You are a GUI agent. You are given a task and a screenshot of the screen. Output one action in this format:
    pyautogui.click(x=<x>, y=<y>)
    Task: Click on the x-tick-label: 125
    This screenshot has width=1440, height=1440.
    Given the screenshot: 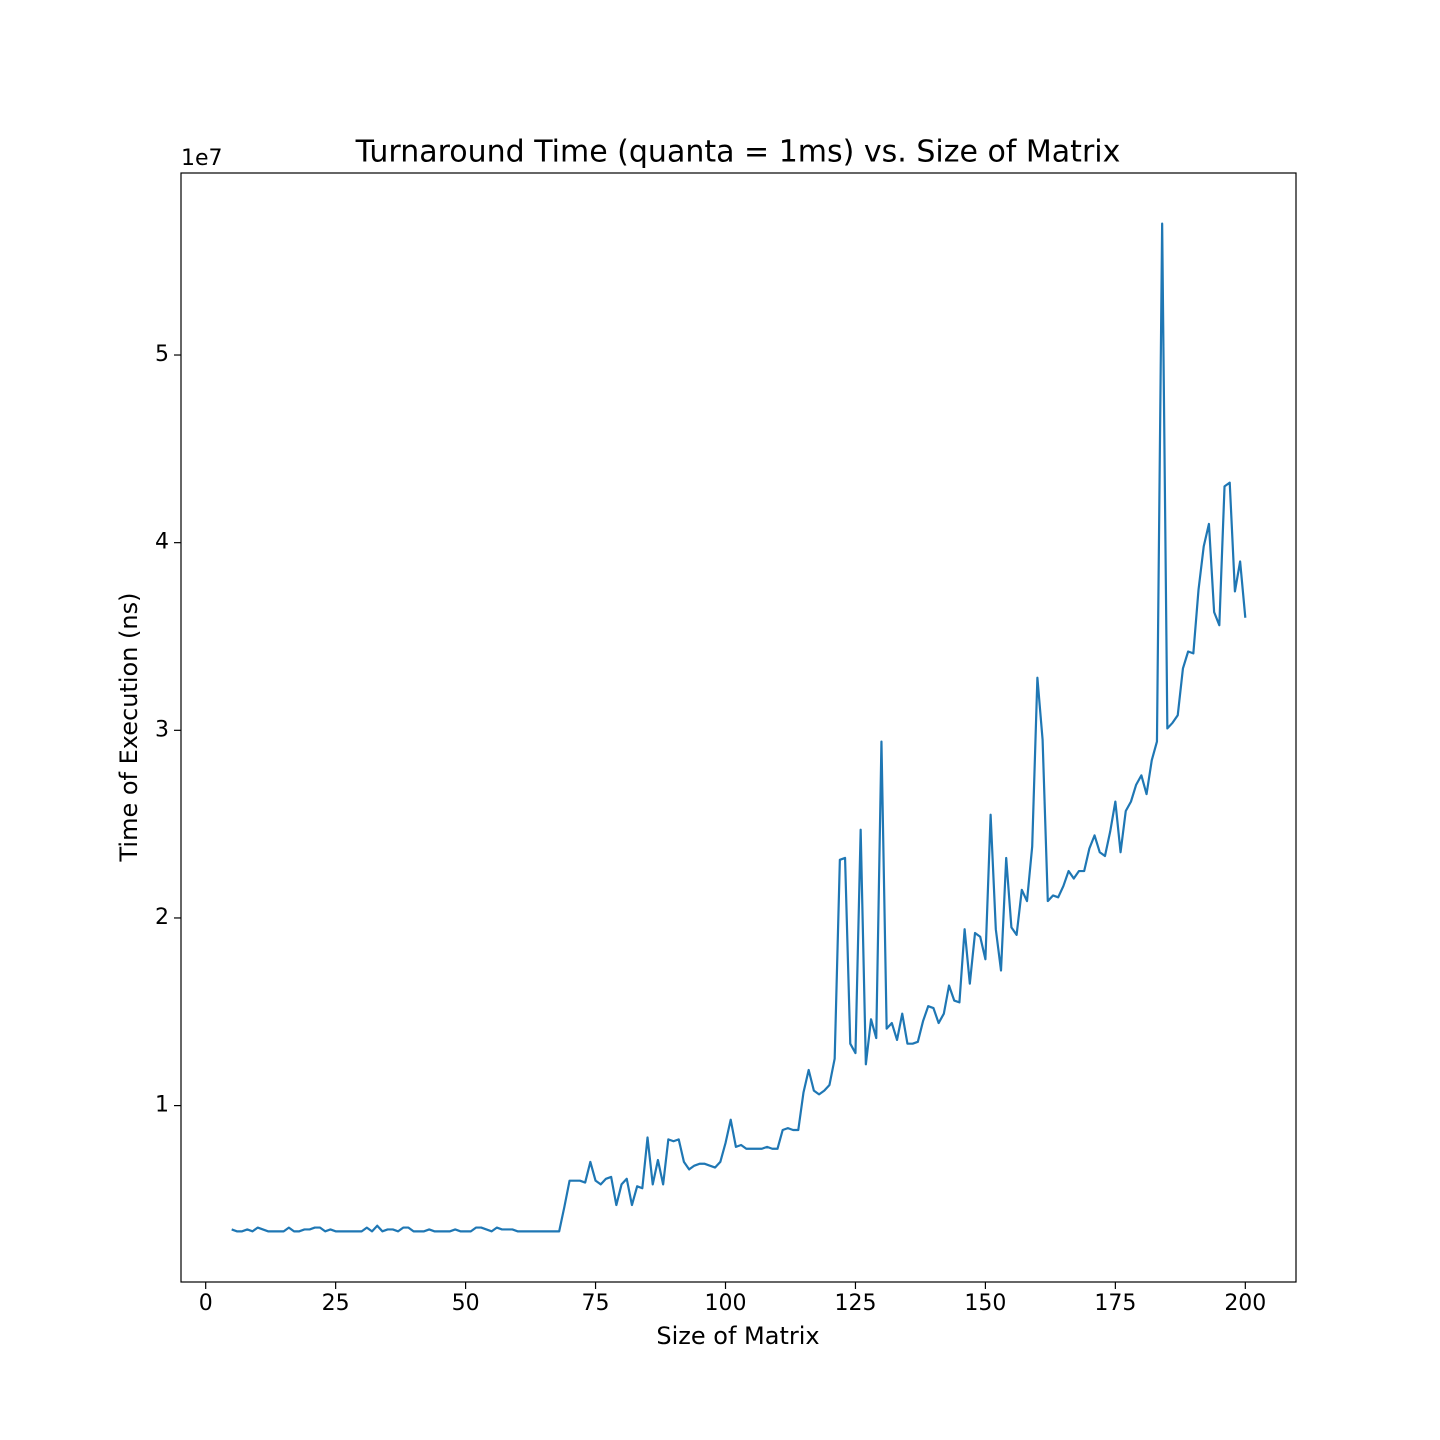 What is the action you would take?
    pyautogui.click(x=855, y=1303)
    